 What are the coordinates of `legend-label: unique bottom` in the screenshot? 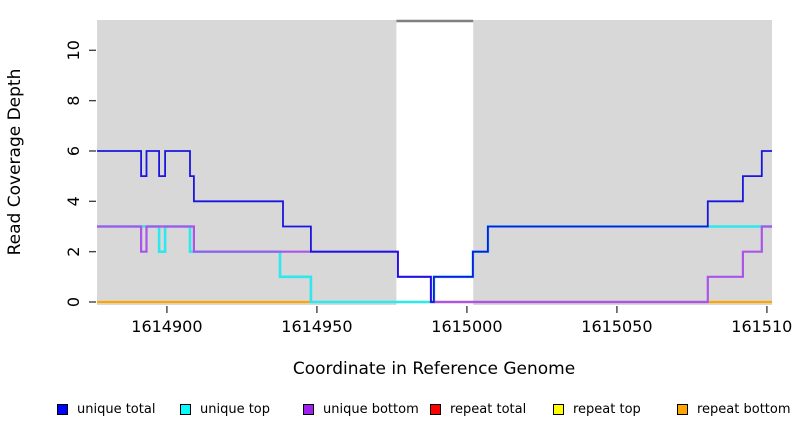 It's located at (371, 409).